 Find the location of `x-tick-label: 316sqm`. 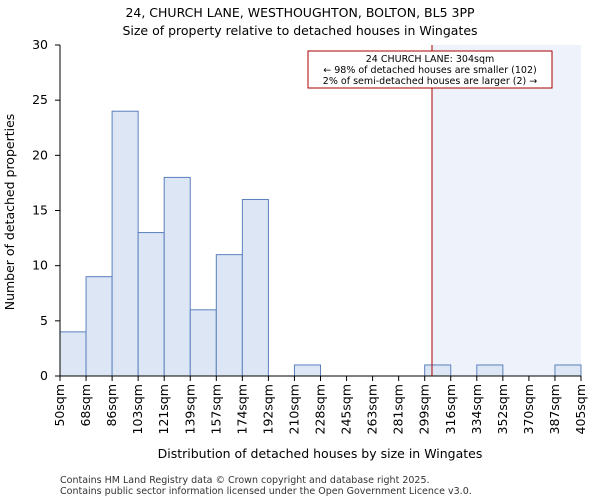

x-tick-label: 316sqm is located at coordinates (450, 409).